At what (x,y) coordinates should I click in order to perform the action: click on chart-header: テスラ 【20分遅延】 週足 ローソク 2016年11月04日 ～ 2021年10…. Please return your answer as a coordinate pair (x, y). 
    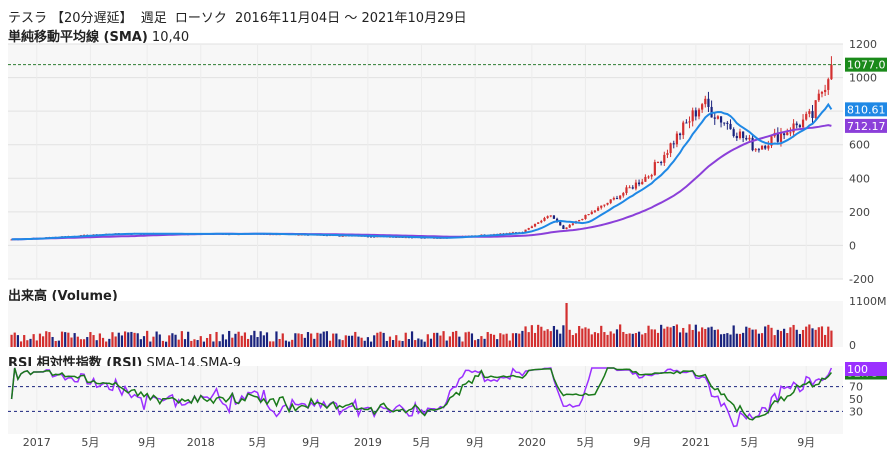
    Looking at the image, I should click on (239, 16).